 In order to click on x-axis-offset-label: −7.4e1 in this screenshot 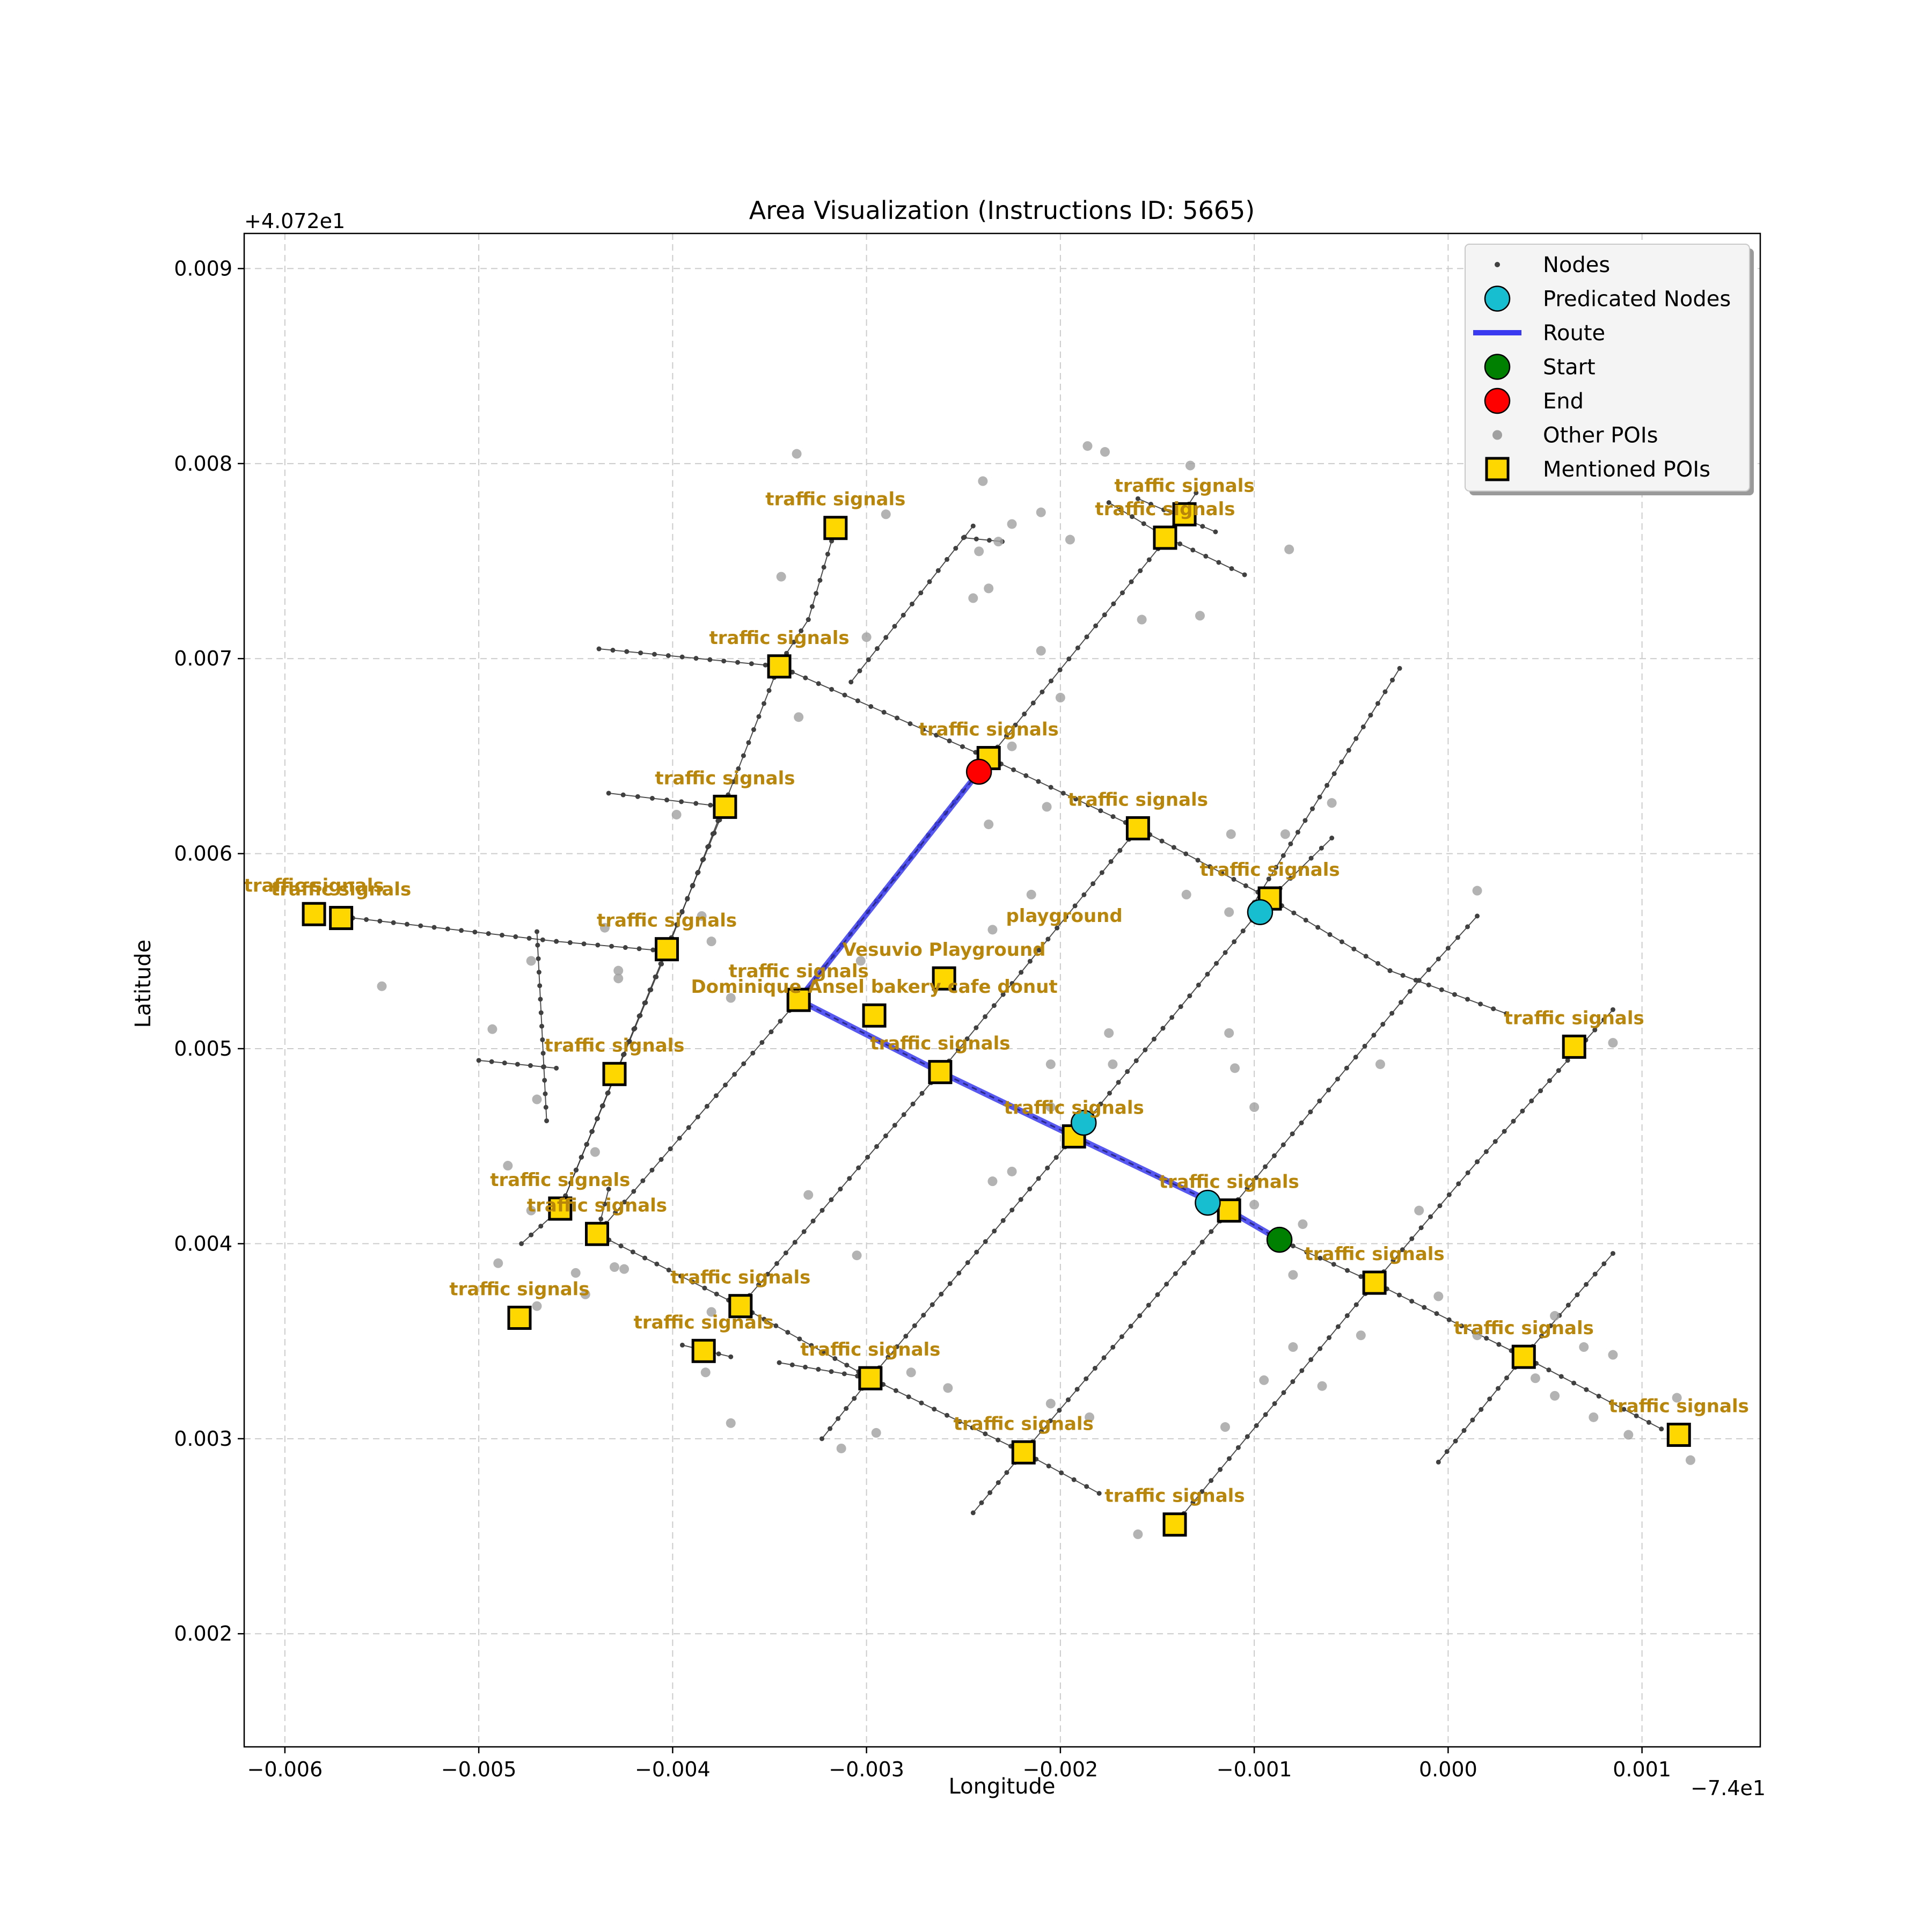, I will do `click(1728, 1788)`.